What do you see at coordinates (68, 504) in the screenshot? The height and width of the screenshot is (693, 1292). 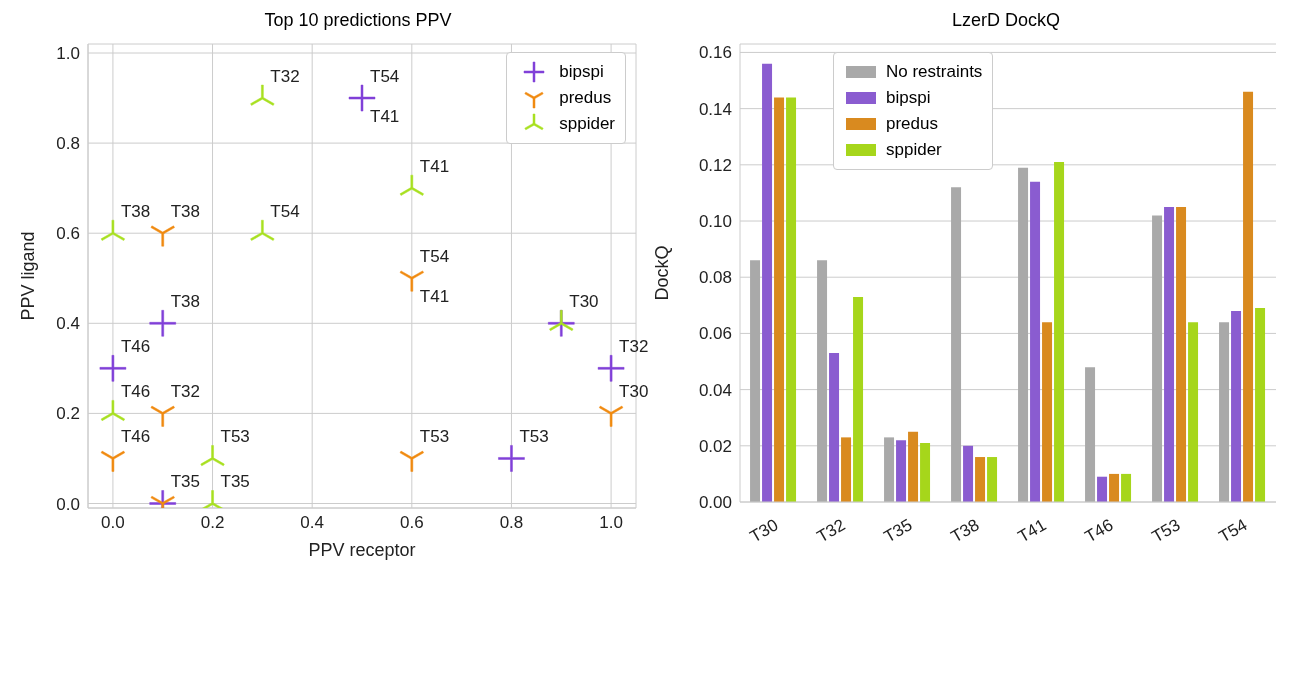 I see `y-tick-label: 0.0` at bounding box center [68, 504].